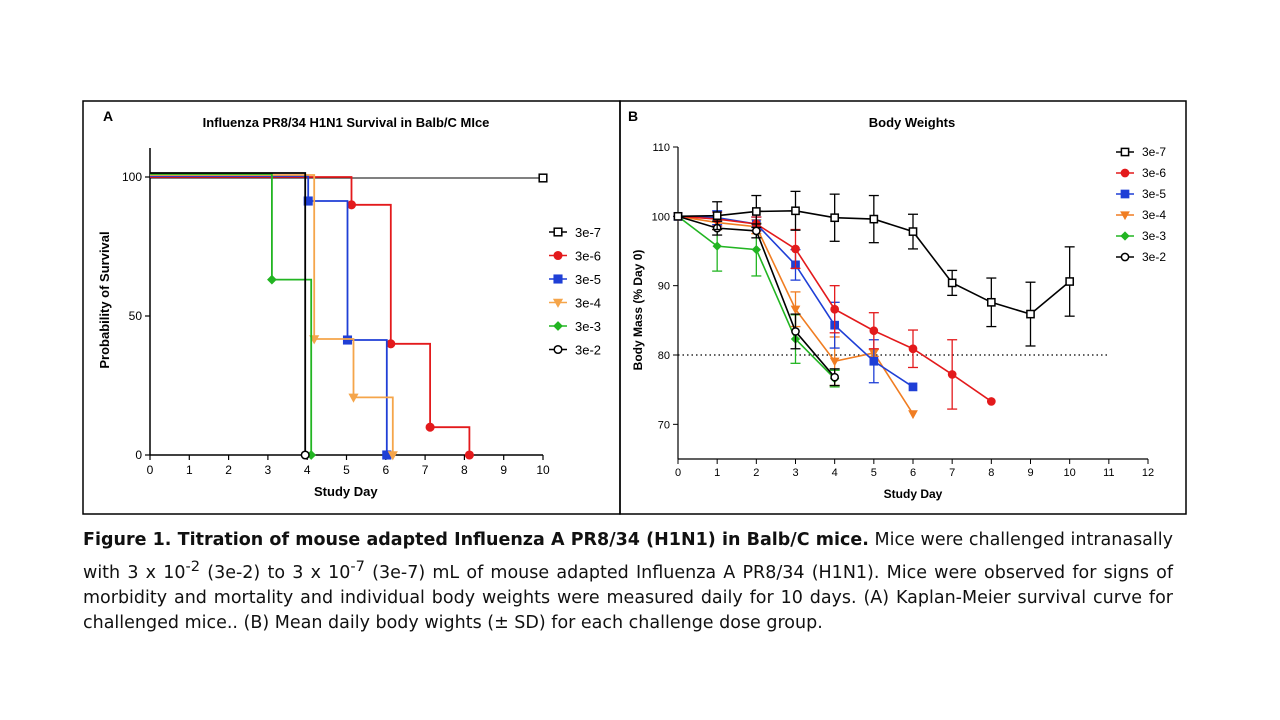 Image resolution: width=1280 pixels, height=720 pixels. What do you see at coordinates (1154, 173) in the screenshot?
I see `legend-b-label-3e-6: 3e-6` at bounding box center [1154, 173].